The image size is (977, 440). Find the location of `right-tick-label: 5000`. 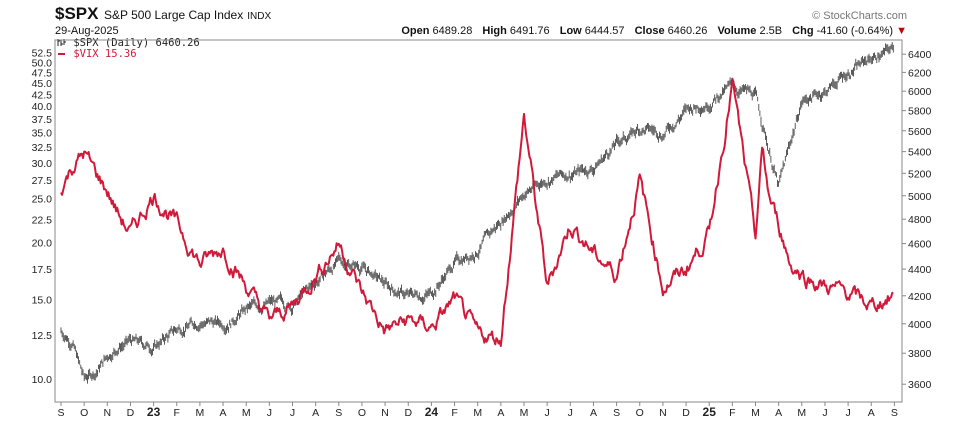

right-tick-label: 5000 is located at coordinates (920, 197).